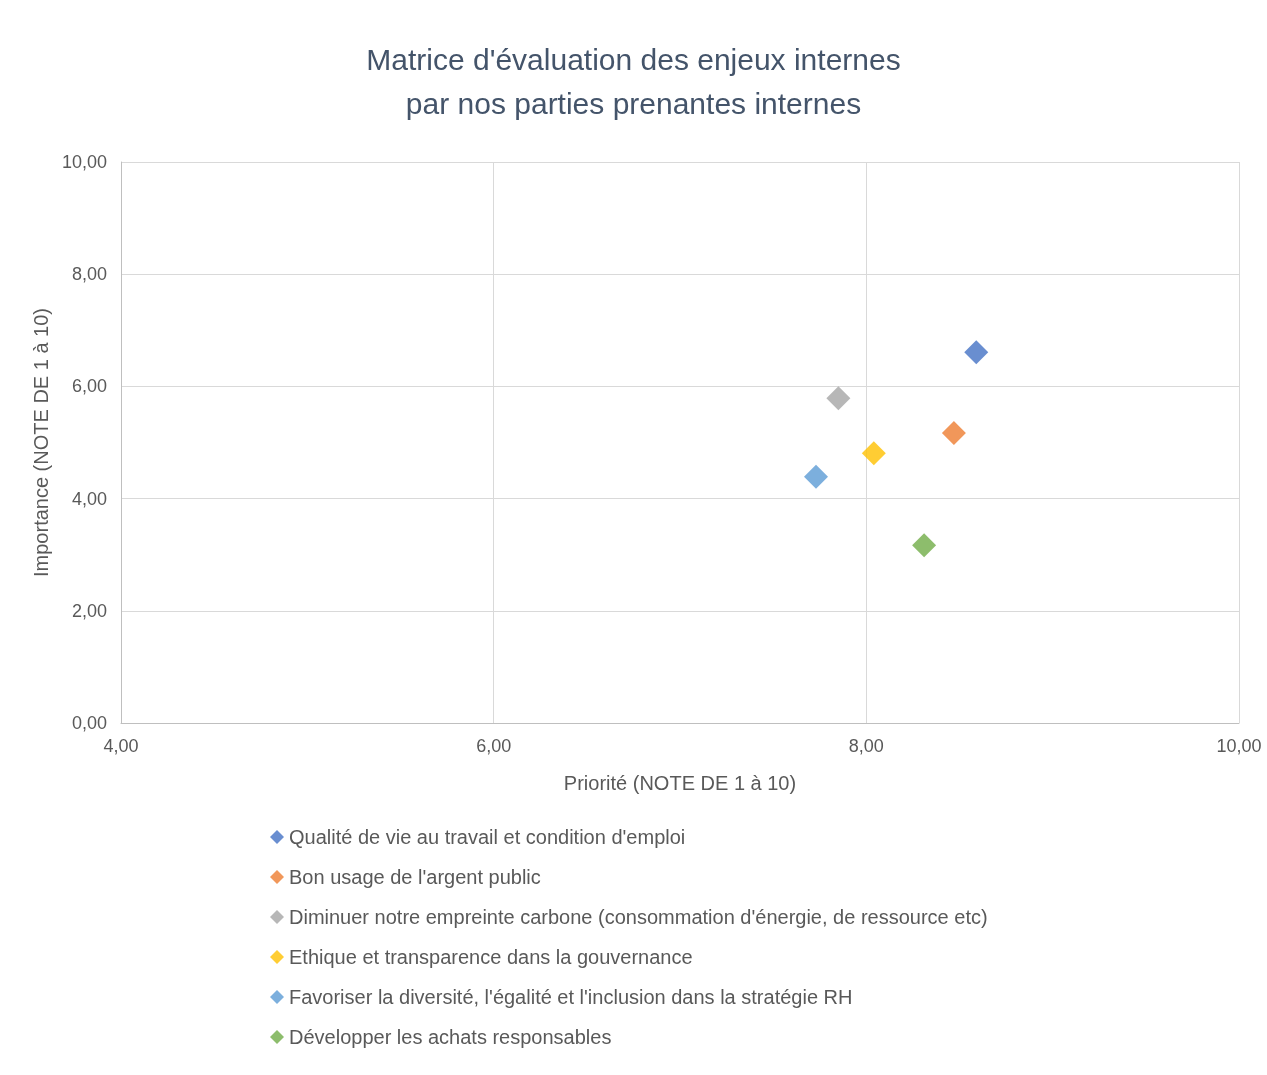  What do you see at coordinates (494, 746) in the screenshot?
I see `x-tick-label: 6,00` at bounding box center [494, 746].